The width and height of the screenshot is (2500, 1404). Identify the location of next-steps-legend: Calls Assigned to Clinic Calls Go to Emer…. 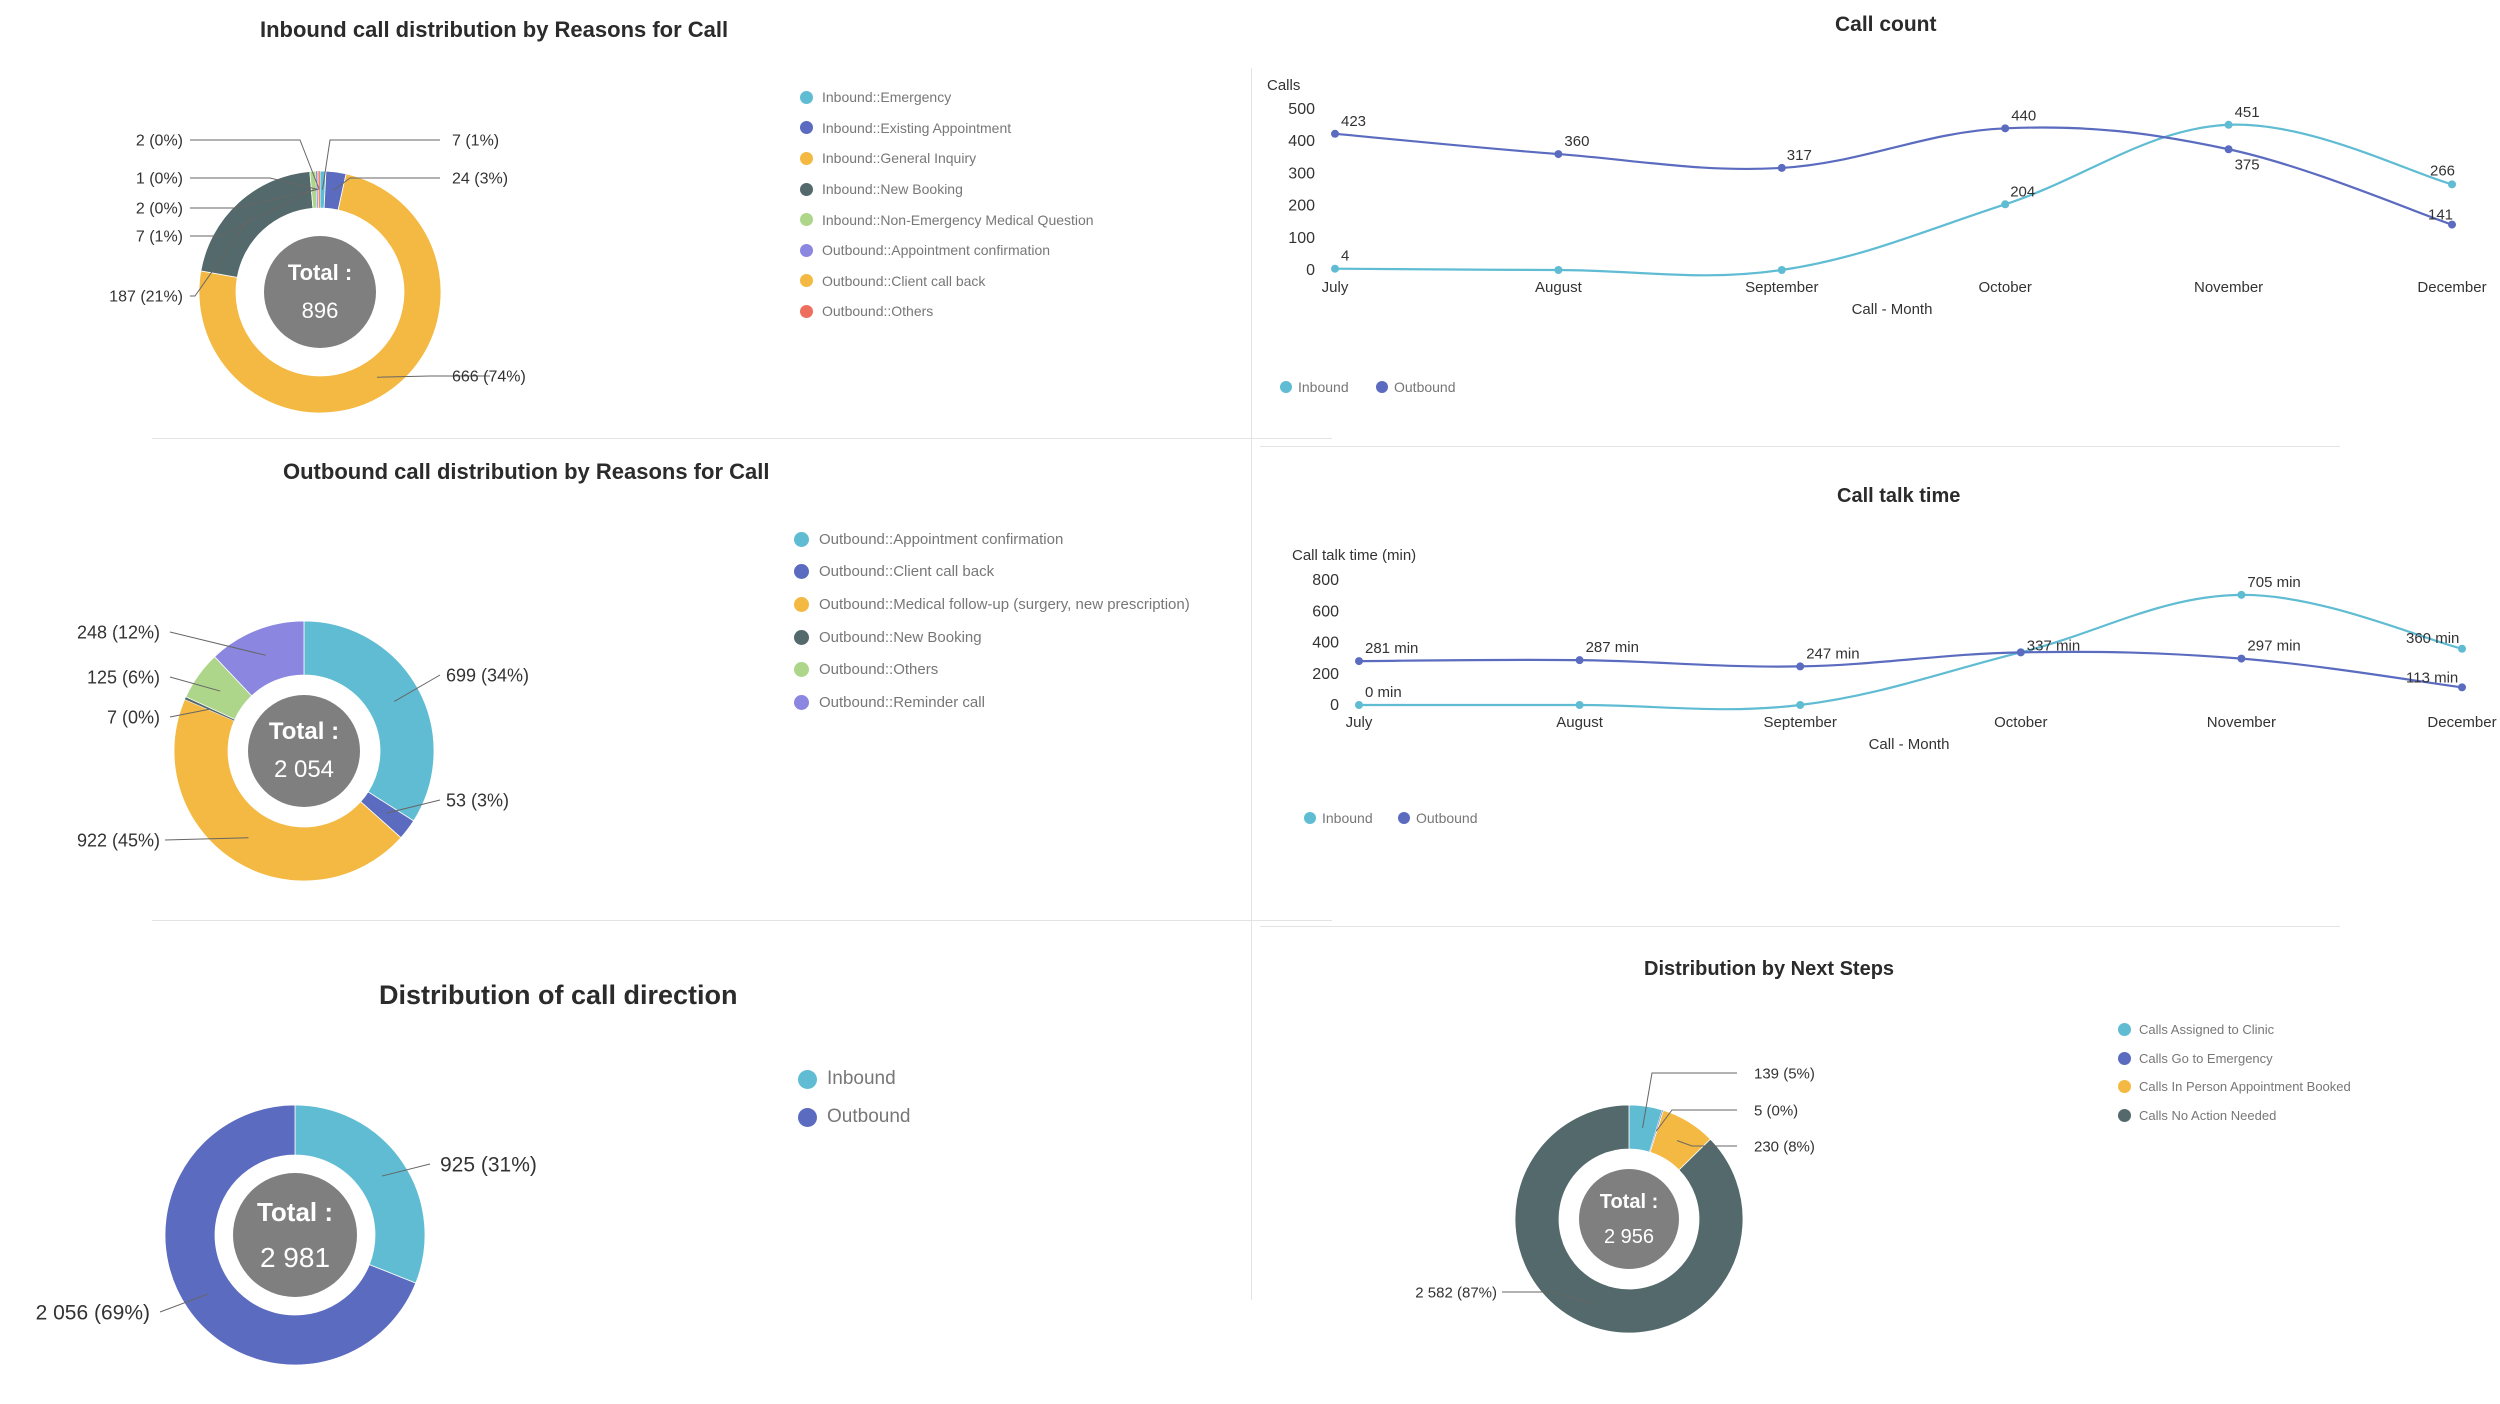
(2234, 1072).